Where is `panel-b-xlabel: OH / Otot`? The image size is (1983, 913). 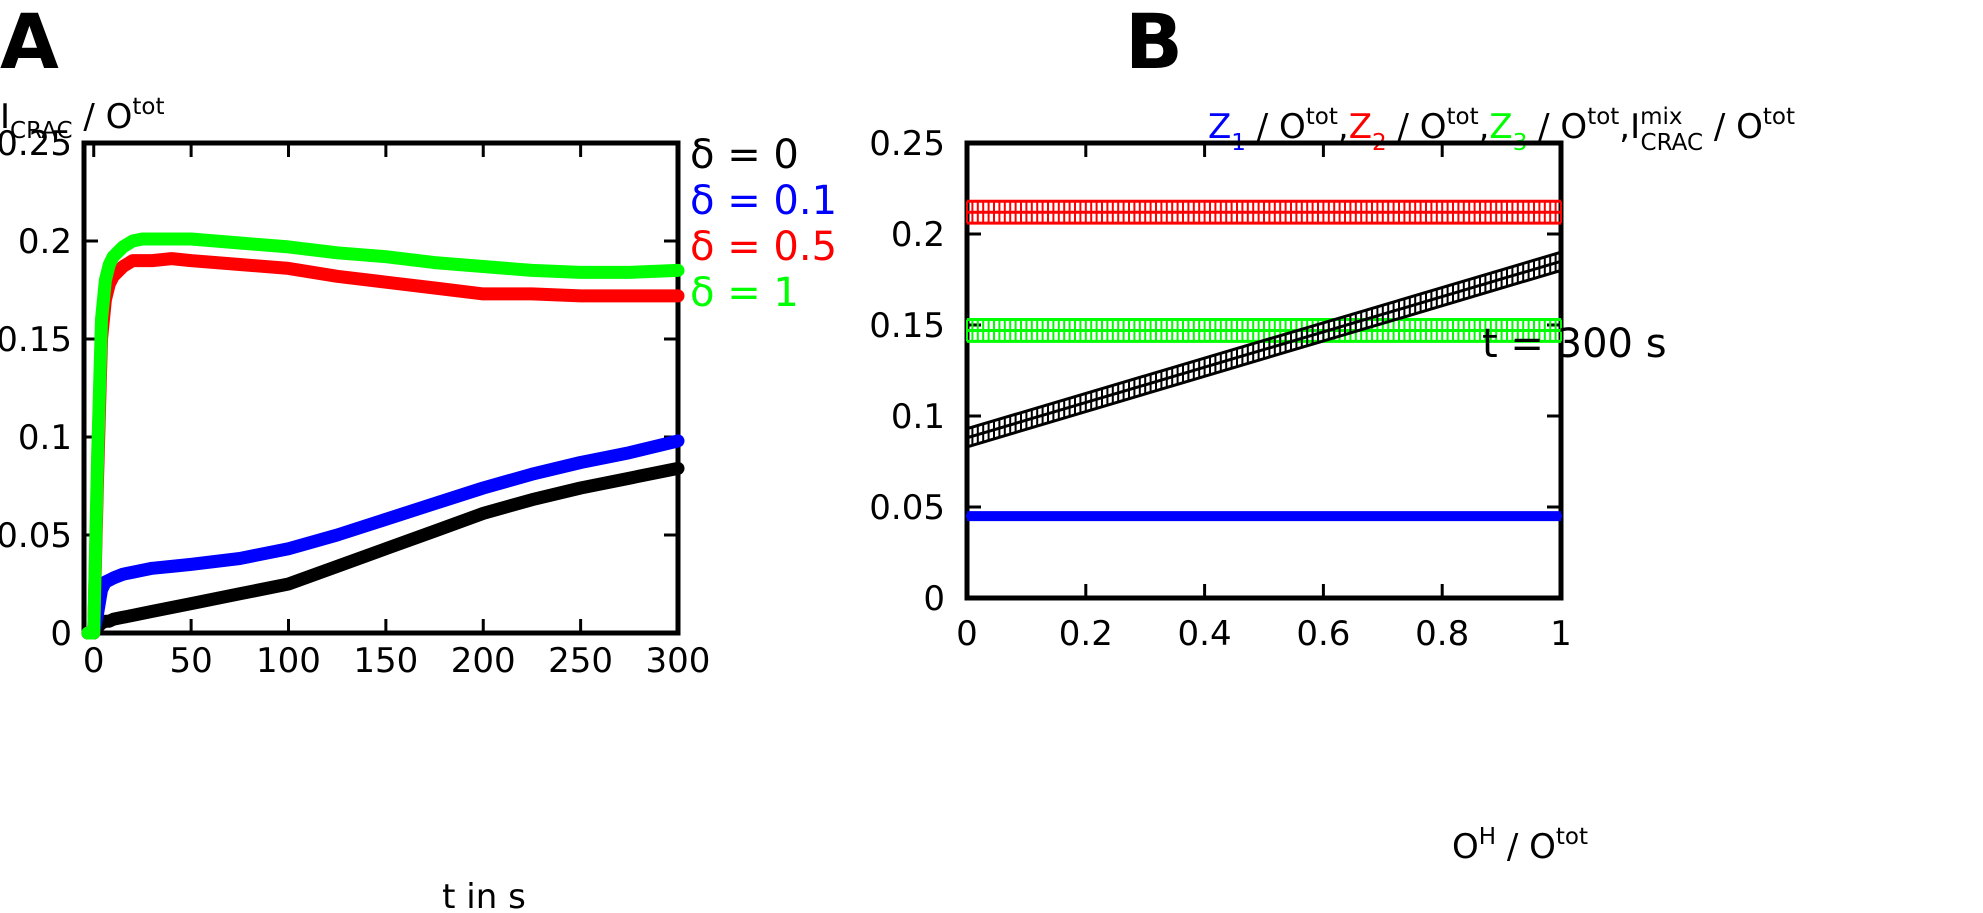
panel-b-xlabel: OH / Otot is located at coordinates (1520, 845).